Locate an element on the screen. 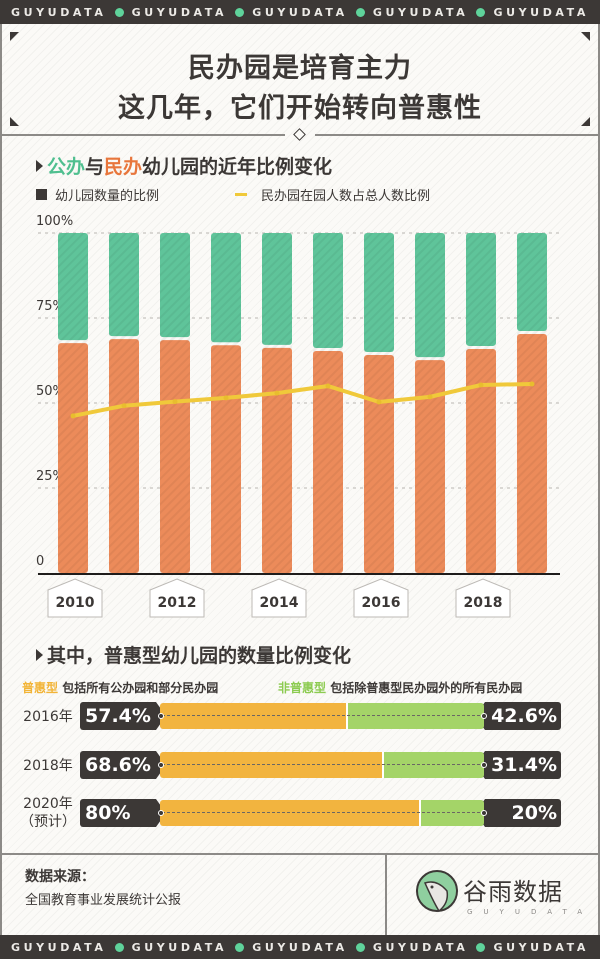 This screenshot has height=959, width=600. legend-bar-label: 幼儿园数量的比例 is located at coordinates (107, 196).